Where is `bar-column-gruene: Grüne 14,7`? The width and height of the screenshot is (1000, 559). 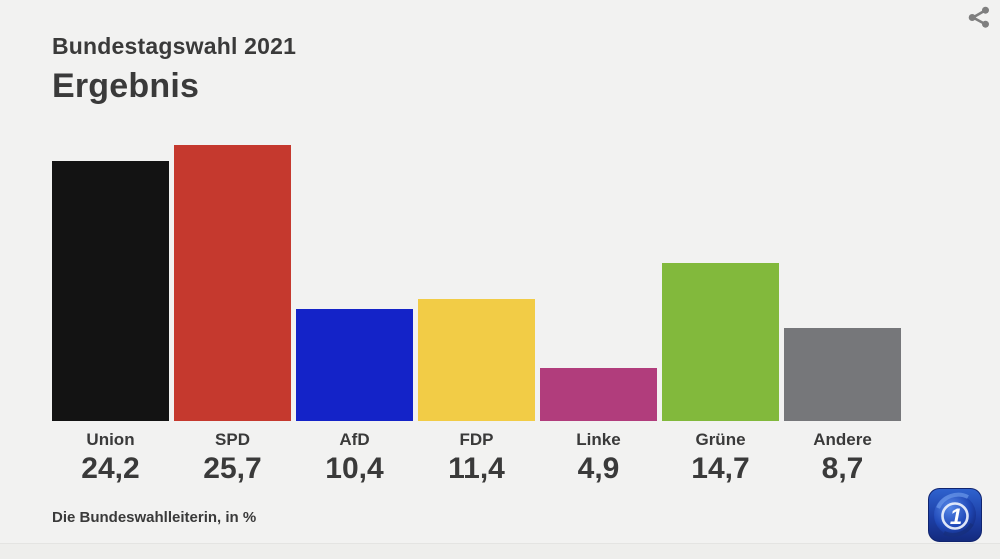 bar-column-gruene: Grüne 14,7 is located at coordinates (720, 315).